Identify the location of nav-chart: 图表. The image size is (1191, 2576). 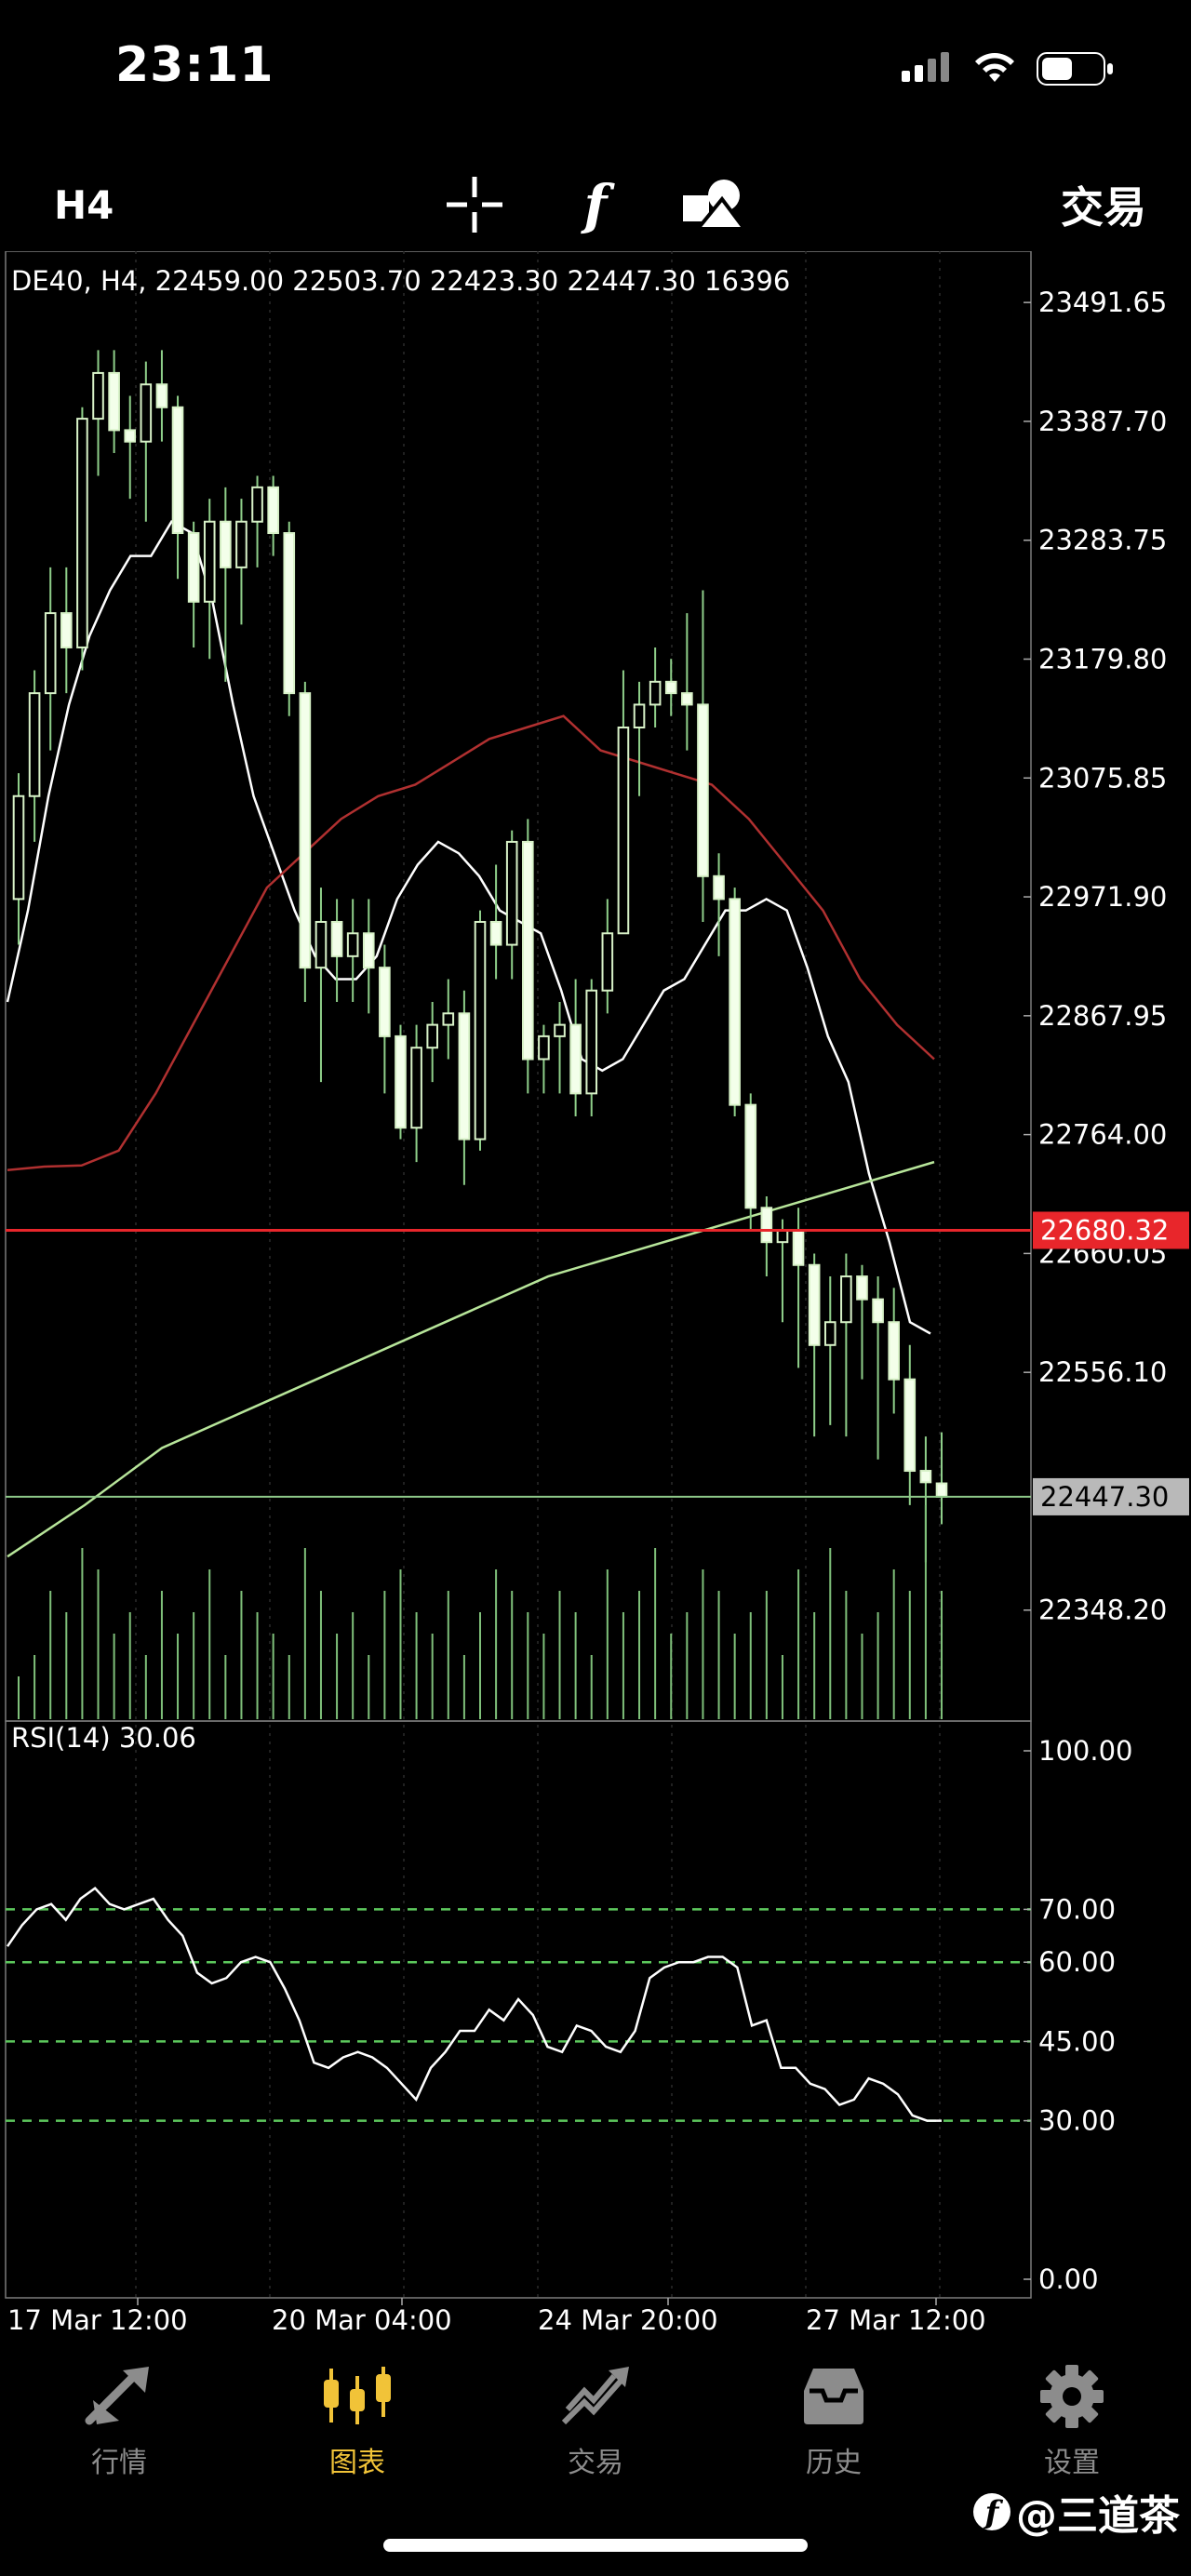
(357, 2414).